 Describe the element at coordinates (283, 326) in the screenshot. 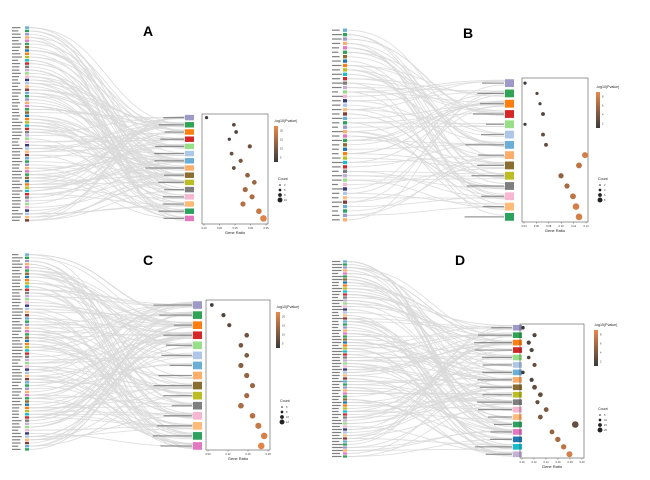

I see `color-tick-label: 15` at that location.